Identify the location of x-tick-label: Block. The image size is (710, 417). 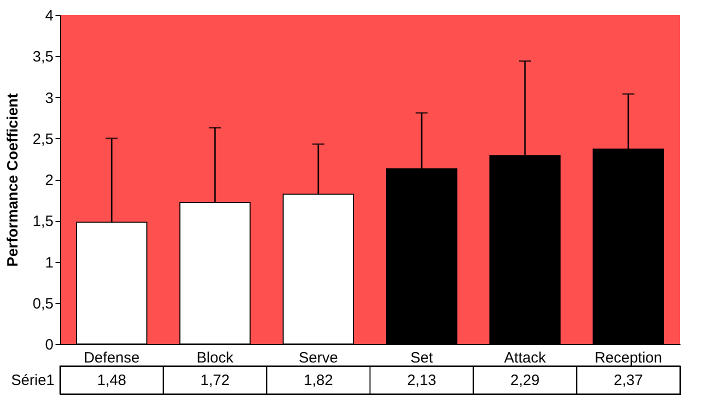
(215, 358).